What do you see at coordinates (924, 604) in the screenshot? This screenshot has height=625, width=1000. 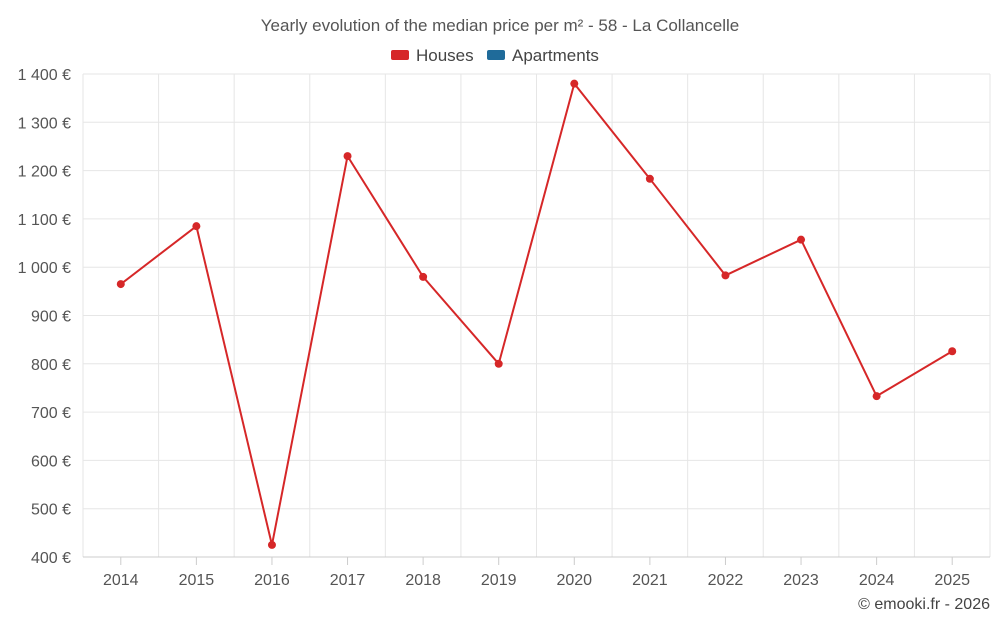 I see `credit-text: © emooki.fr - 2026` at bounding box center [924, 604].